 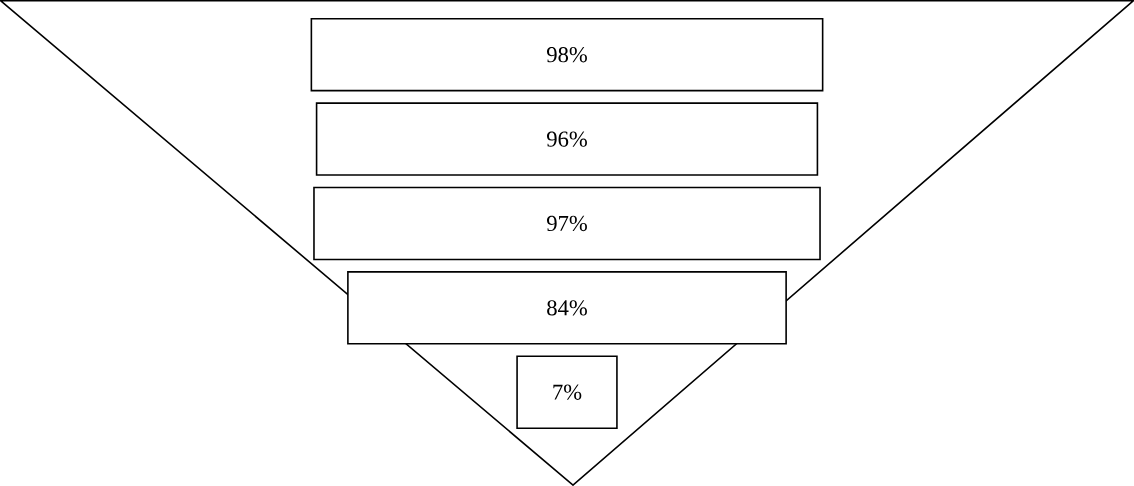 I want to click on data-label: 7%, so click(x=567, y=392).